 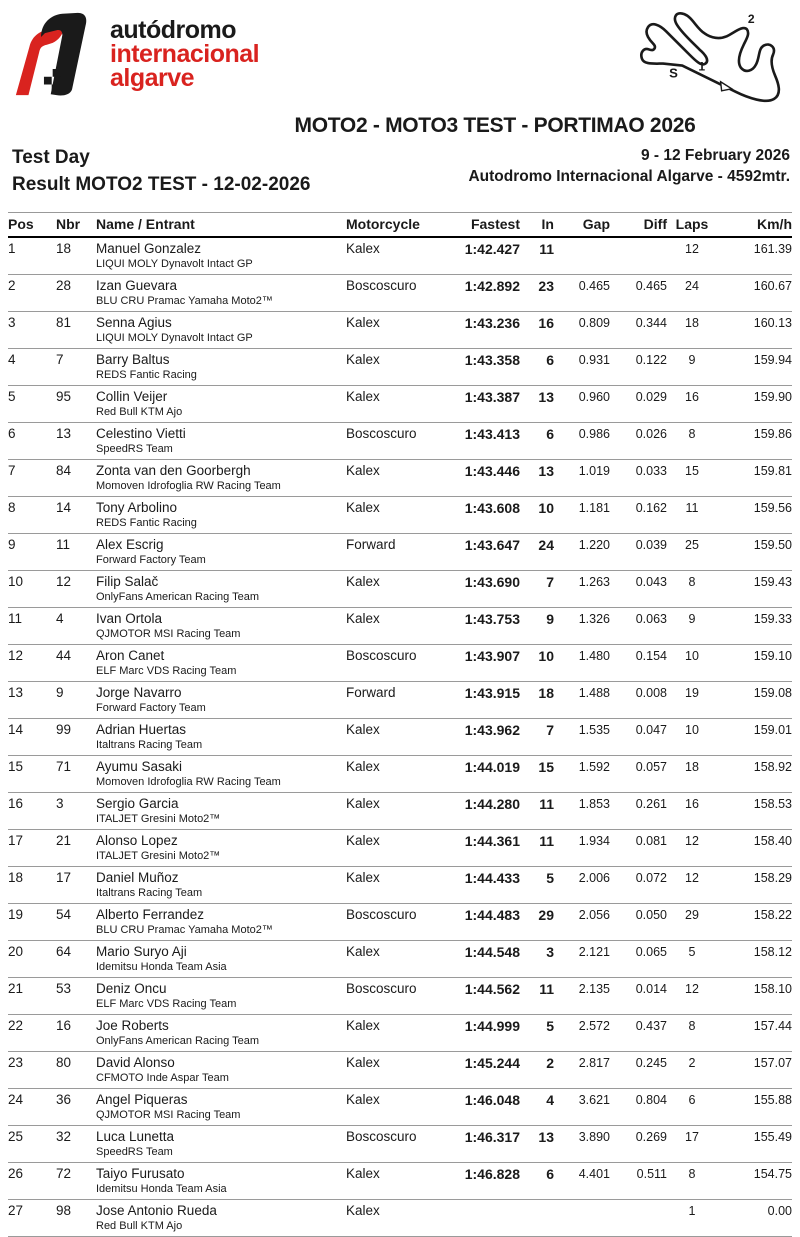 I want to click on col-header-laps: Laps, so click(x=692, y=224).